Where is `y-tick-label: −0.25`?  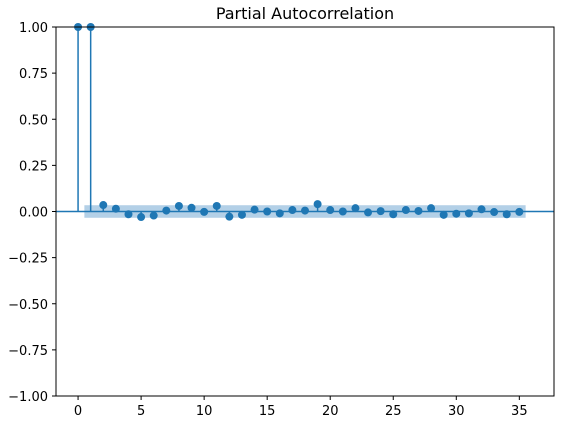
y-tick-label: −0.25 is located at coordinates (28, 259).